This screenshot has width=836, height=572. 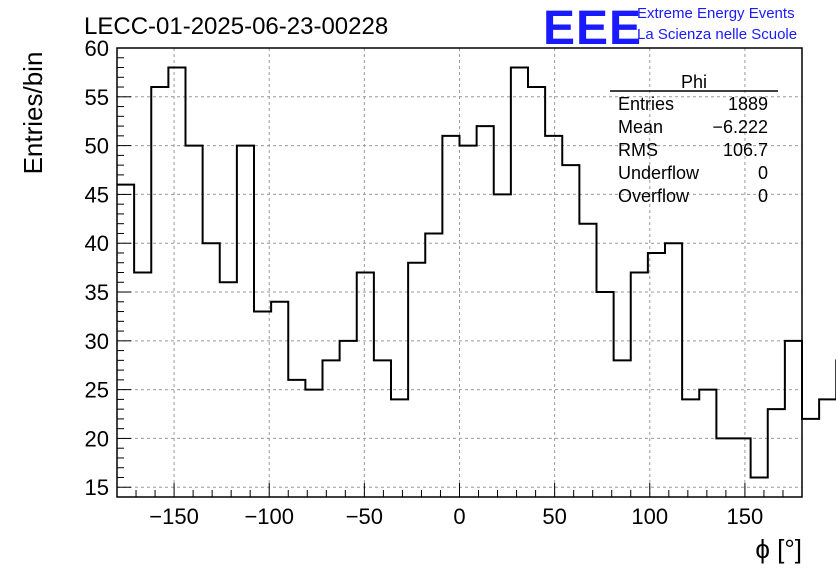 What do you see at coordinates (745, 516) in the screenshot?
I see `x-tick-label: 150` at bounding box center [745, 516].